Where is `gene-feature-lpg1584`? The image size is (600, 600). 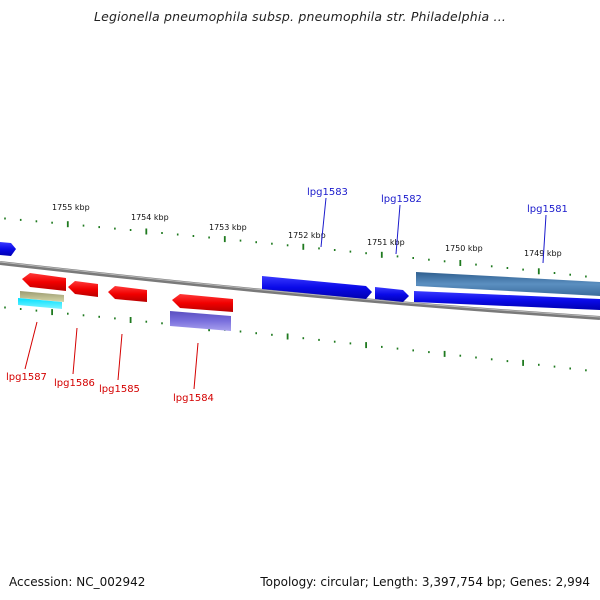 gene-feature-lpg1584 is located at coordinates (202, 303).